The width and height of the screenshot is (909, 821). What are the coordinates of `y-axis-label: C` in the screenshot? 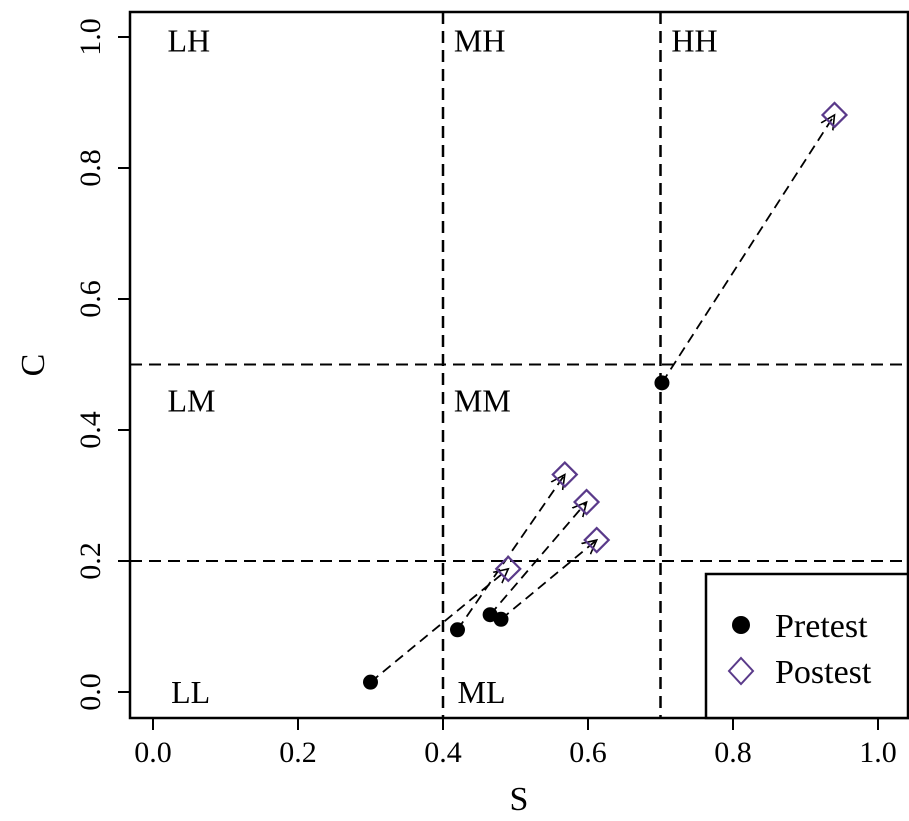 It's located at (33, 365).